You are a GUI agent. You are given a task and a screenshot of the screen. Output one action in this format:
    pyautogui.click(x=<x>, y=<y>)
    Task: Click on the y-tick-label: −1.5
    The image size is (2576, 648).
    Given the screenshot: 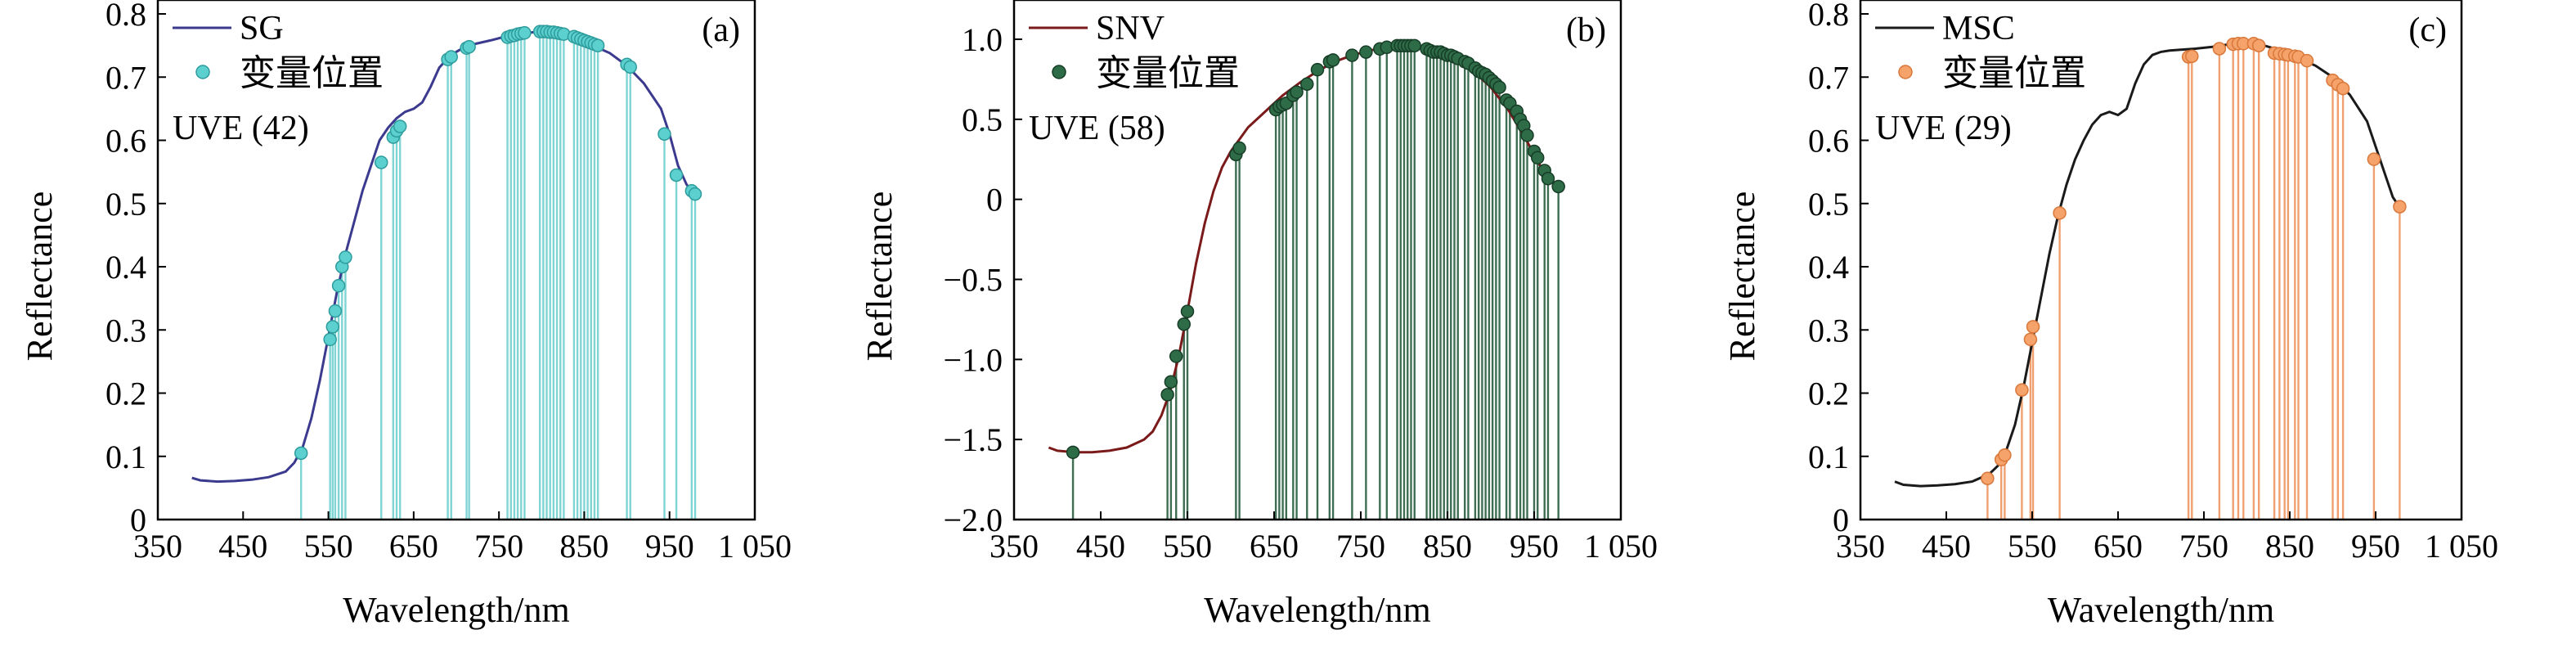 What is the action you would take?
    pyautogui.click(x=973, y=440)
    